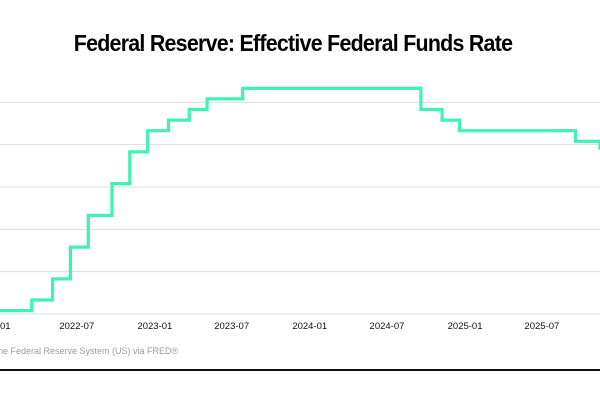 The width and height of the screenshot is (600, 400). Describe the element at coordinates (465, 326) in the screenshot. I see `x-tick-label: 2025-01` at that location.